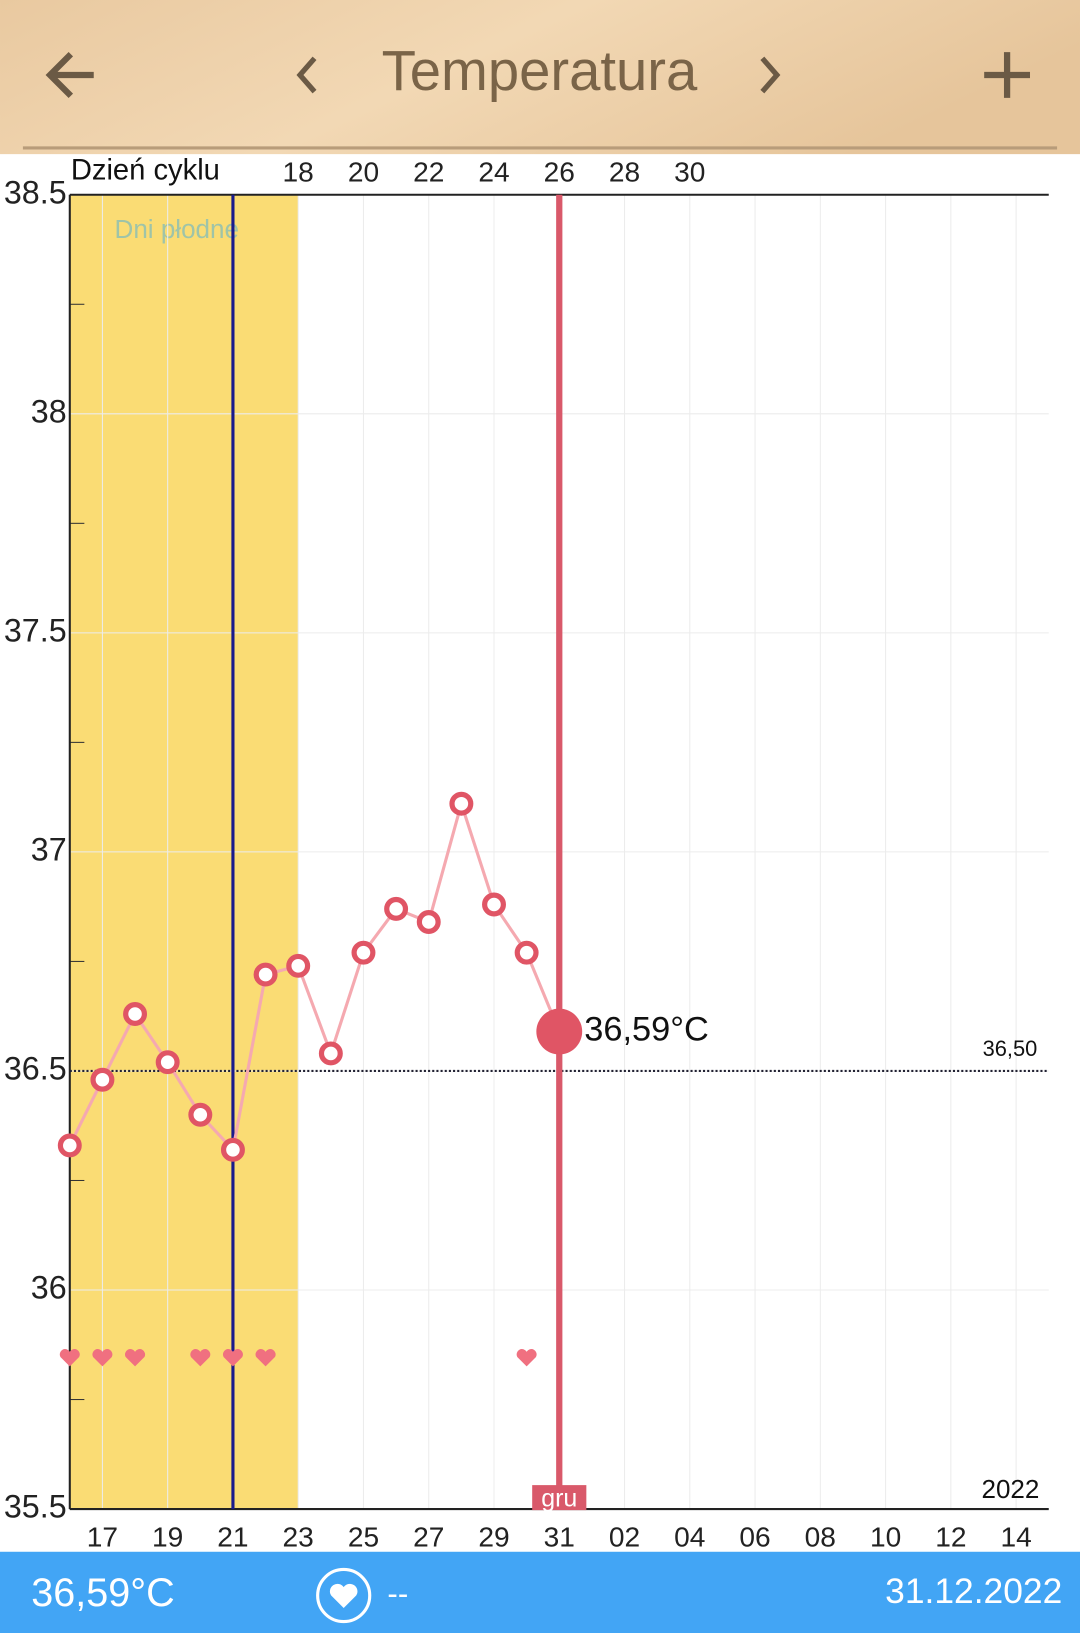 The image size is (1080, 1638). Describe the element at coordinates (540, 70) in the screenshot. I see `header-title: Temperatura` at that location.